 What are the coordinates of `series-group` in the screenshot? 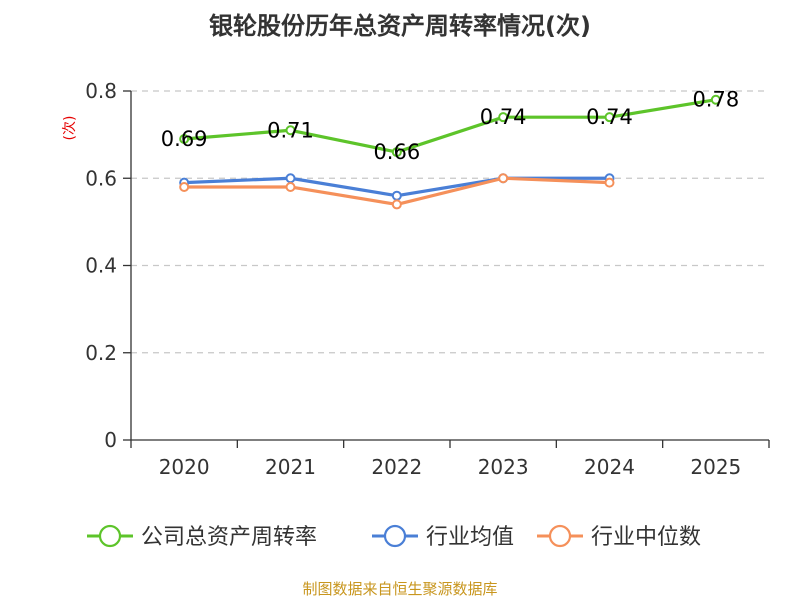 It's located at (450, 152).